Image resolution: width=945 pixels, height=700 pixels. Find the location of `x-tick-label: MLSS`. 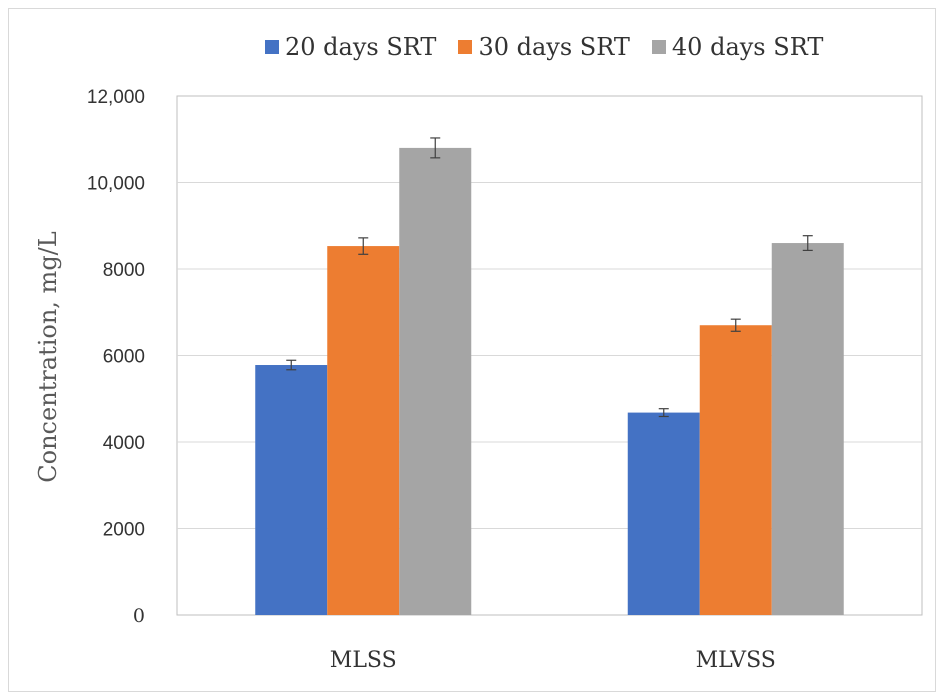

x-tick-label: MLSS is located at coordinates (363, 660).